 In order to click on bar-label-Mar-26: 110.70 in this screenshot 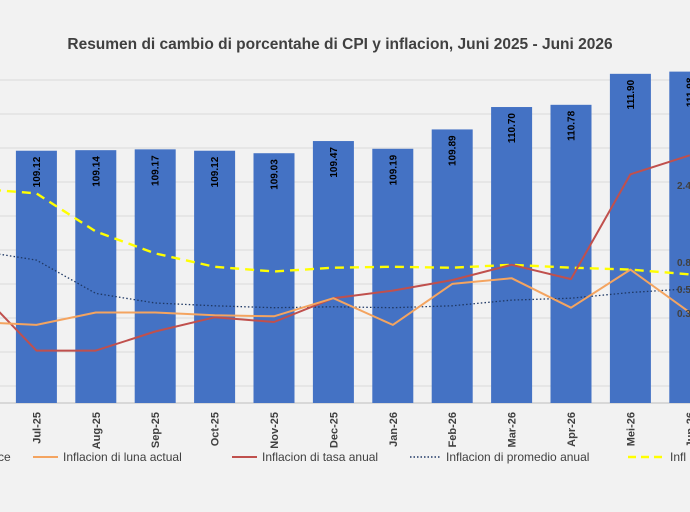, I will do `click(512, 128)`.